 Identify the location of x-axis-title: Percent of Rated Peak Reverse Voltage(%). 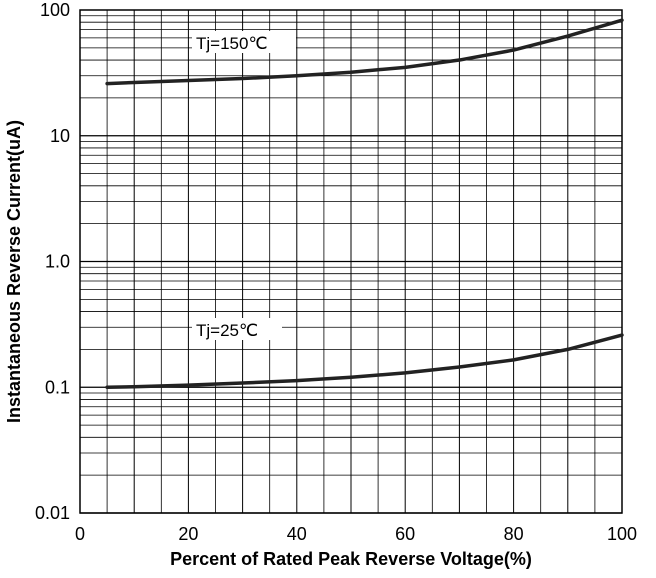
(351, 559).